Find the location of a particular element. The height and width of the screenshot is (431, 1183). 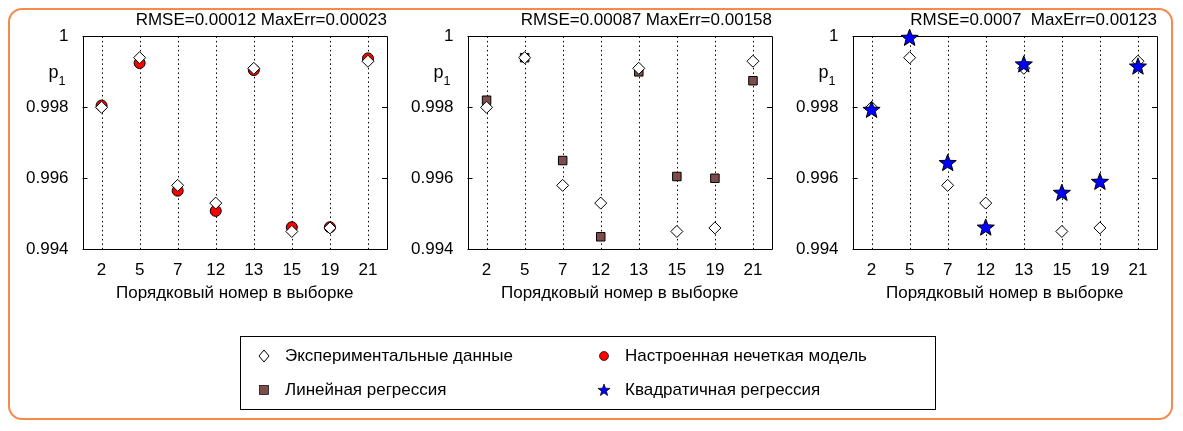

chart-title: RMSE=0.00087 MaxErr=0.00158 is located at coordinates (646, 19).